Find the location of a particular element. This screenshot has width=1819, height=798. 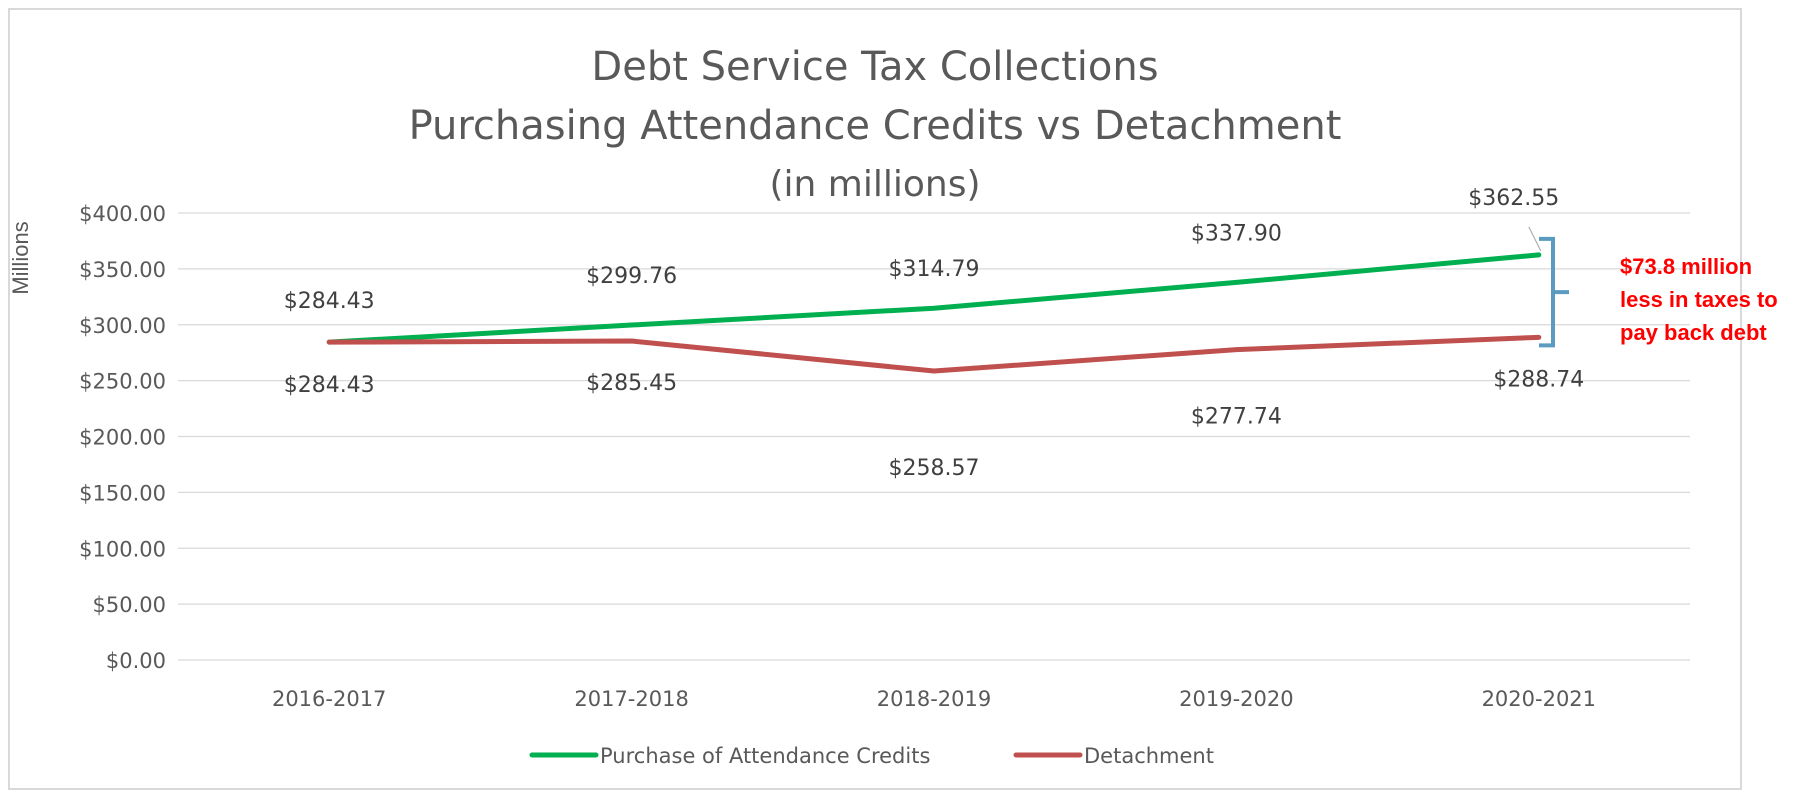

y-tick-label: $50.00 is located at coordinates (129, 605).